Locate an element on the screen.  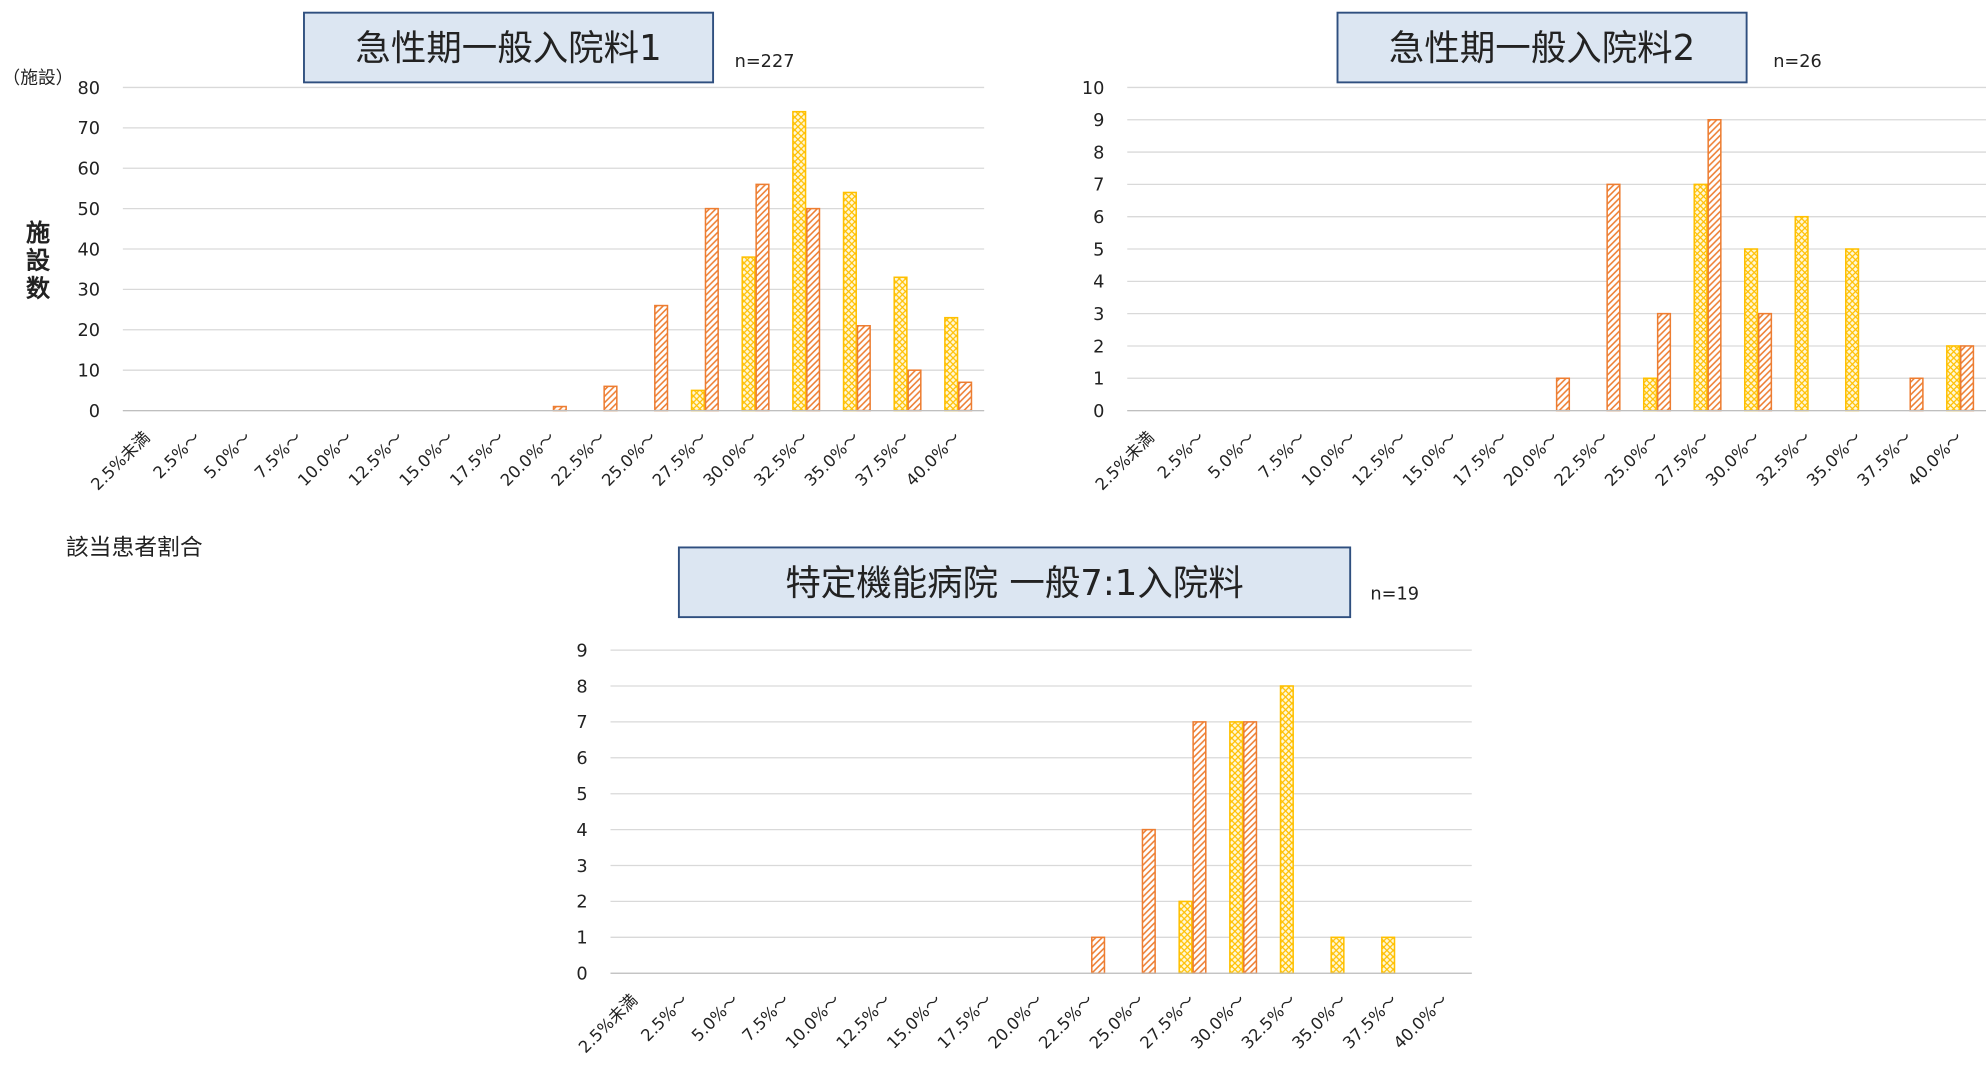
annotation: n=26 is located at coordinates (1797, 62).